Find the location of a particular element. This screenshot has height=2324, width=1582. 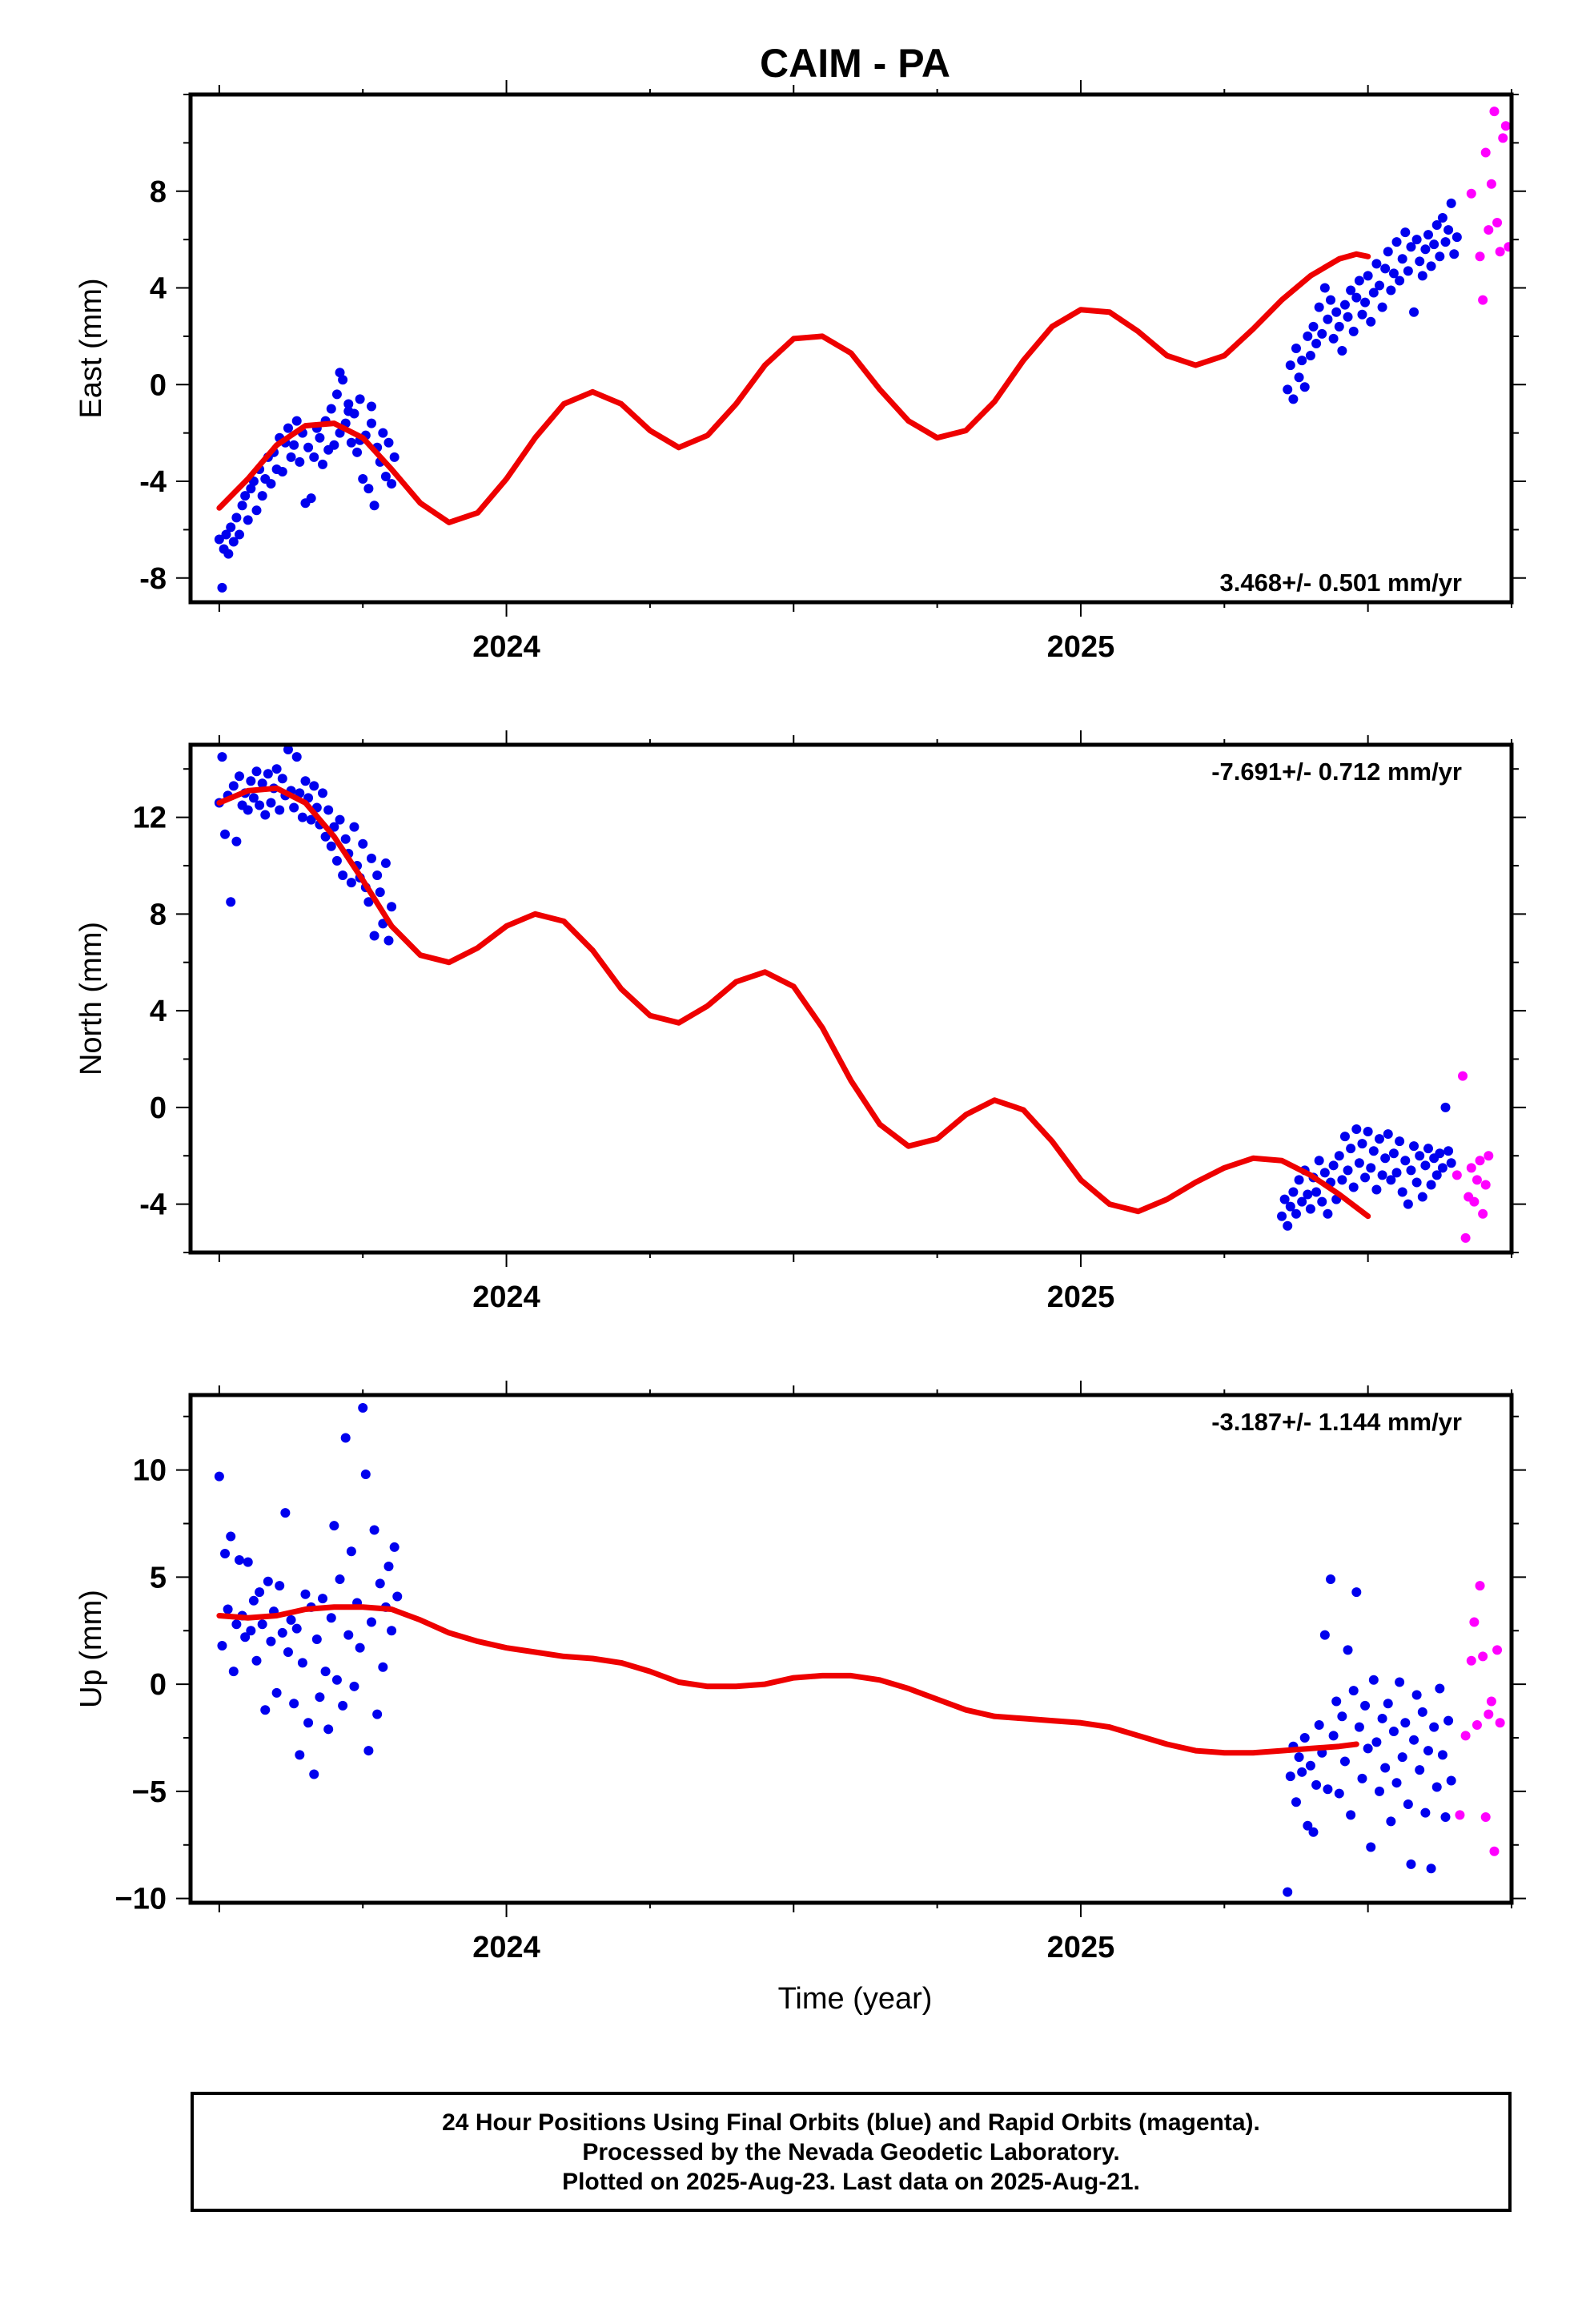

east-y-tick-label: -4 is located at coordinates (153, 482).